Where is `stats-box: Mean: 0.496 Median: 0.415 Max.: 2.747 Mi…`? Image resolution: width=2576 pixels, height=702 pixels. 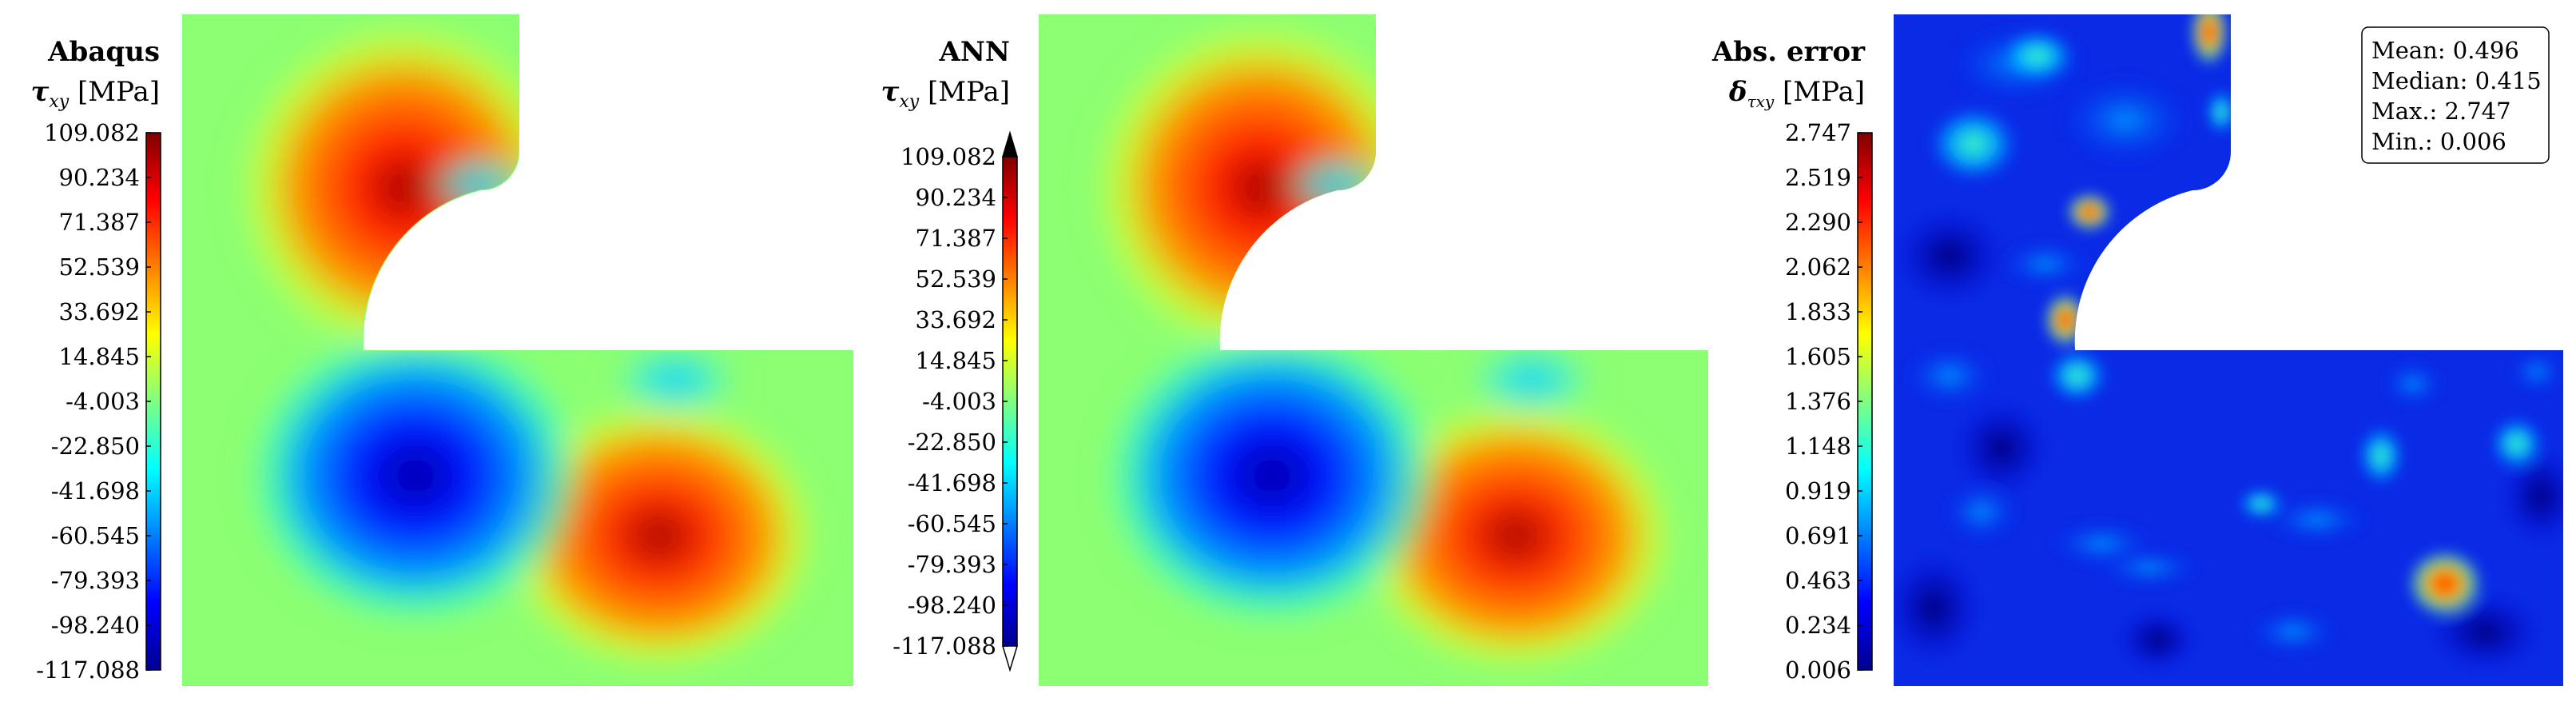 stats-box: Mean: 0.496 Median: 0.415 Max.: 2.747 Mi… is located at coordinates (2455, 95).